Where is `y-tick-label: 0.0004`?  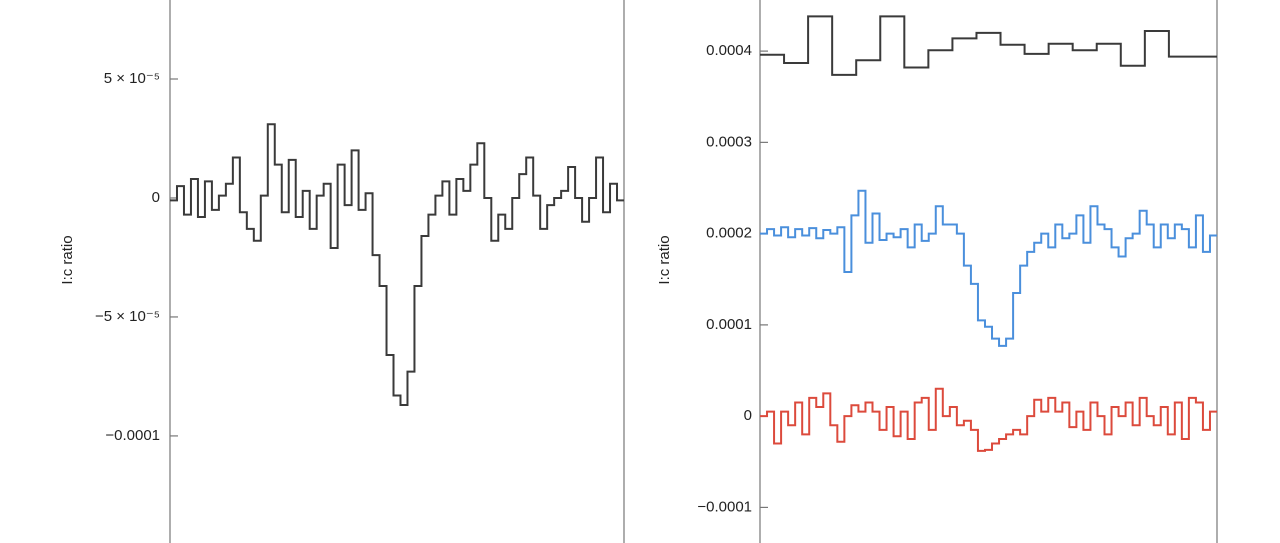
y-tick-label: 0.0004 is located at coordinates (729, 50).